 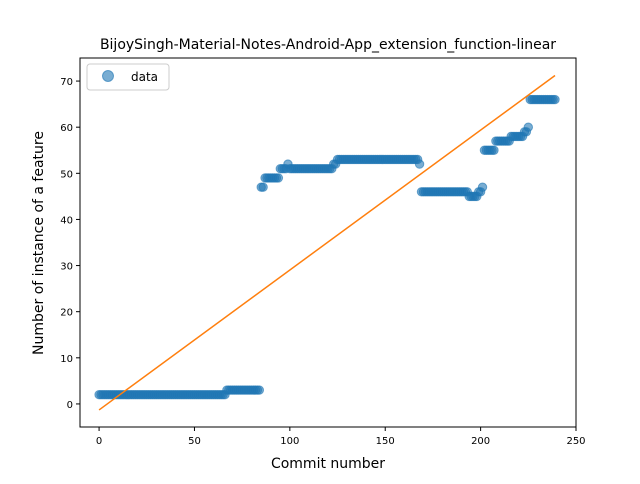 I want to click on x-tick-label: 50, so click(x=194, y=441).